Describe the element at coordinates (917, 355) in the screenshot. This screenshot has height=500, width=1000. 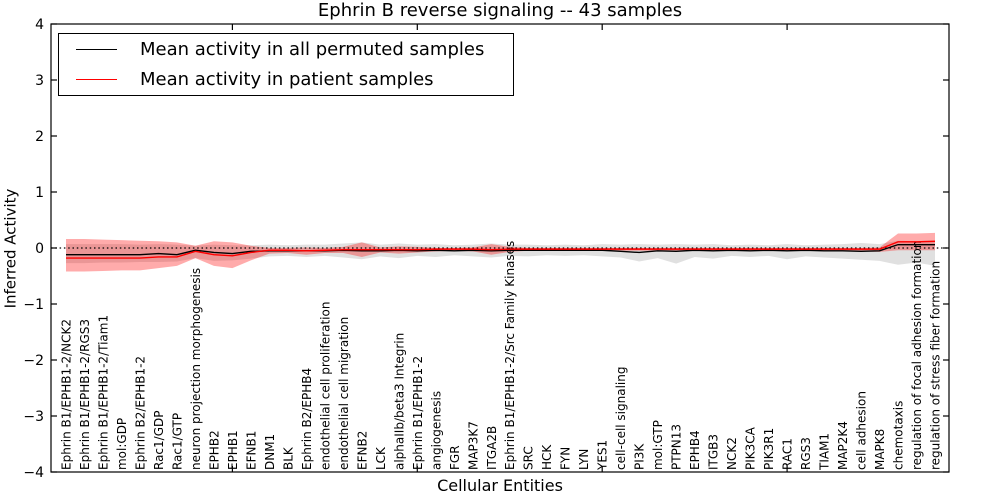
I see `category-label: regulation of focal adhesion formation` at that location.